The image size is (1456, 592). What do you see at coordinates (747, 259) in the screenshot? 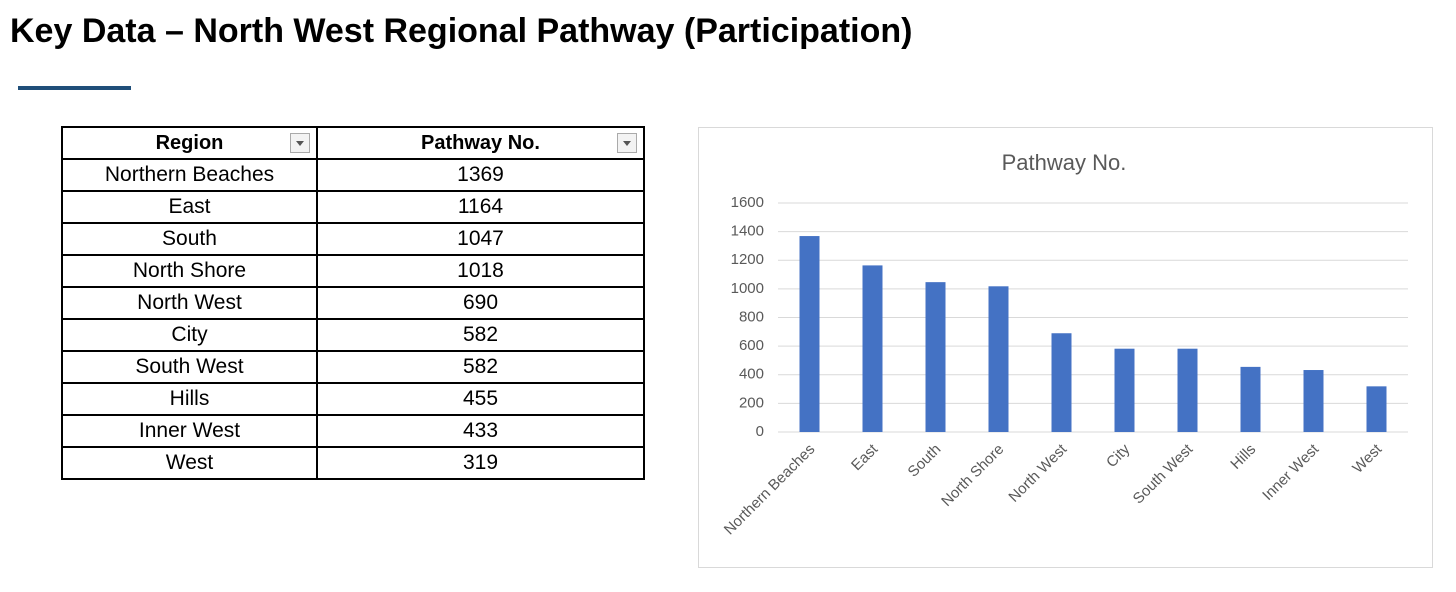
I see `y-tick-label: 1200` at bounding box center [747, 259].